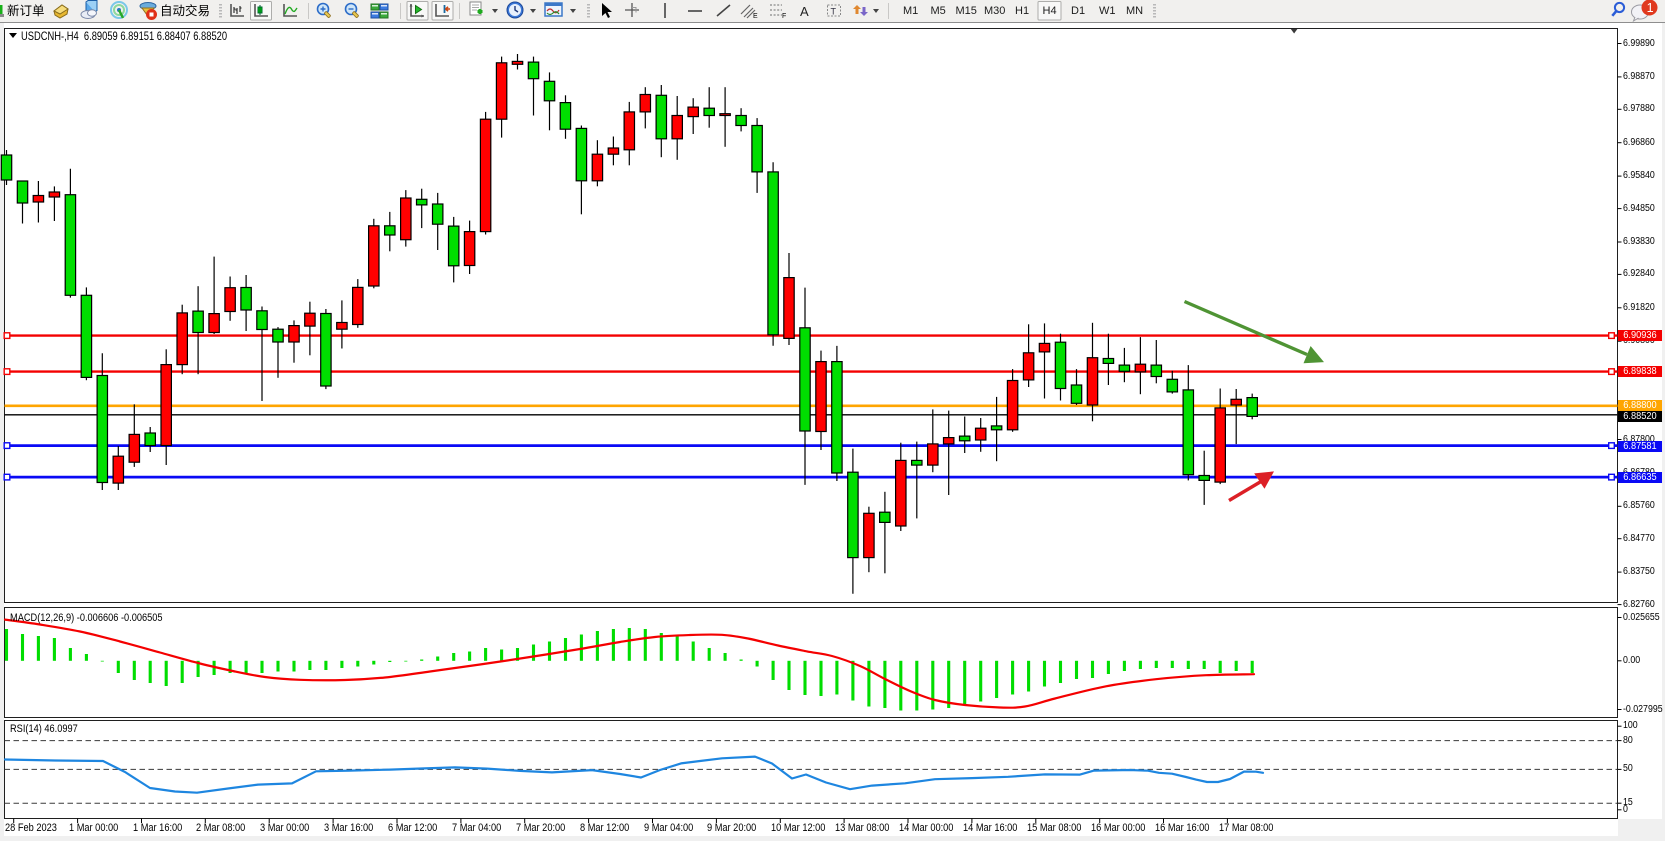  Describe the element at coordinates (834, 12) in the screenshot. I see `svg-text: T` at that location.